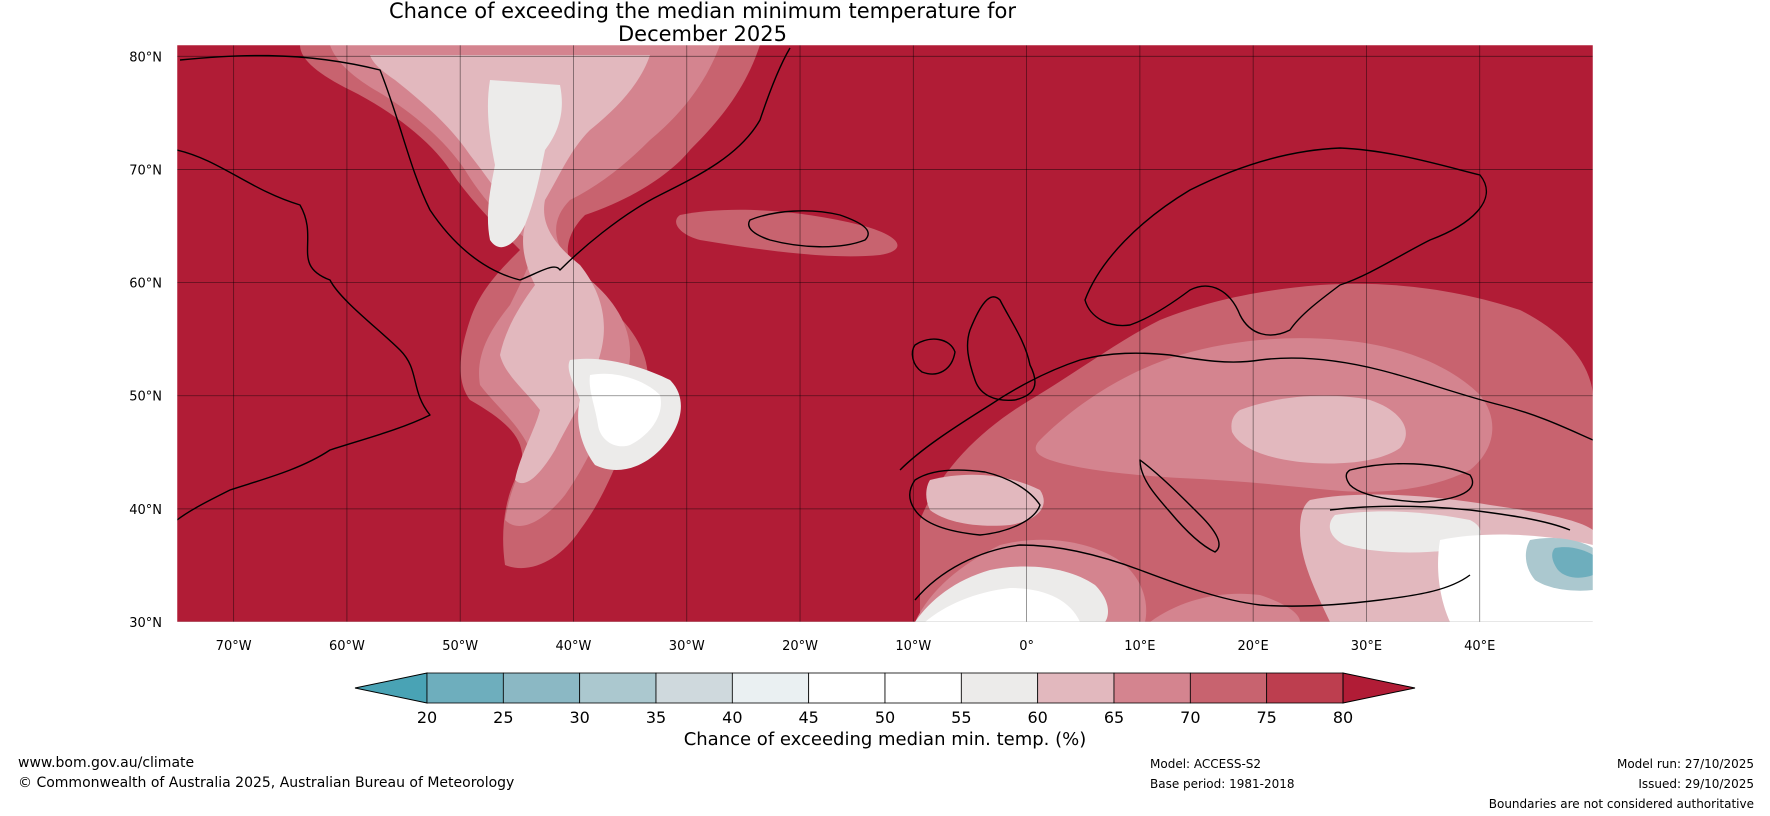 The width and height of the screenshot is (1770, 816). I want to click on coastline-italy, so click(1179, 506).